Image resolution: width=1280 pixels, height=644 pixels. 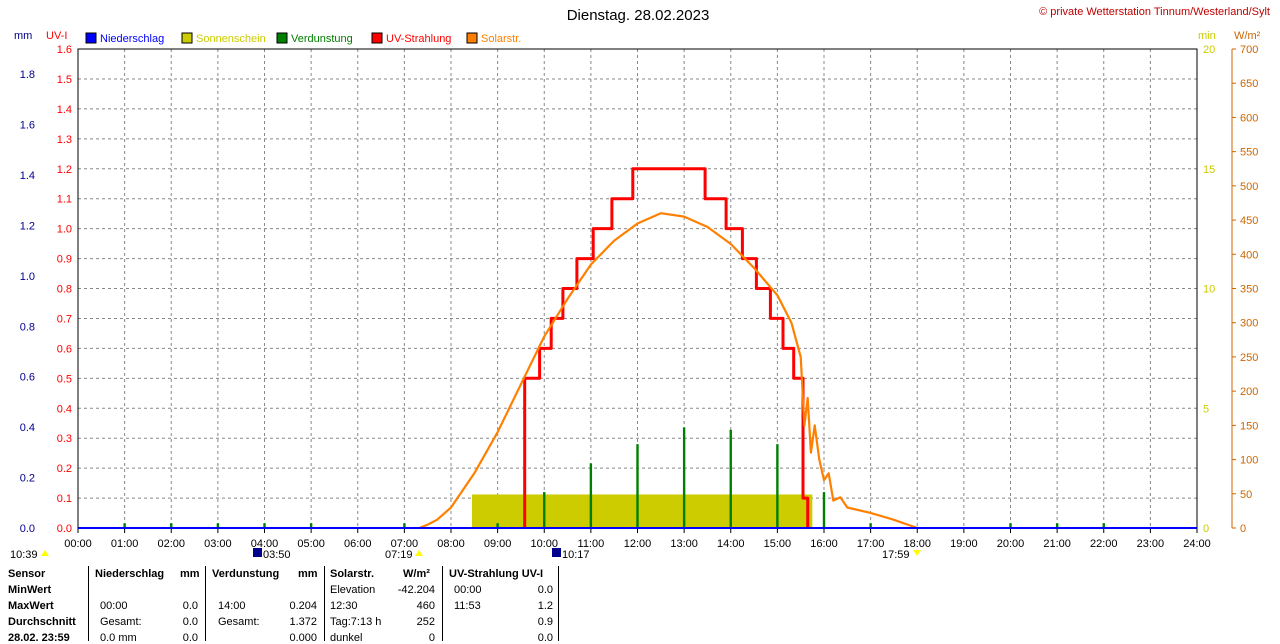 I want to click on legend-label-solar: Solarstr., so click(x=501, y=39).